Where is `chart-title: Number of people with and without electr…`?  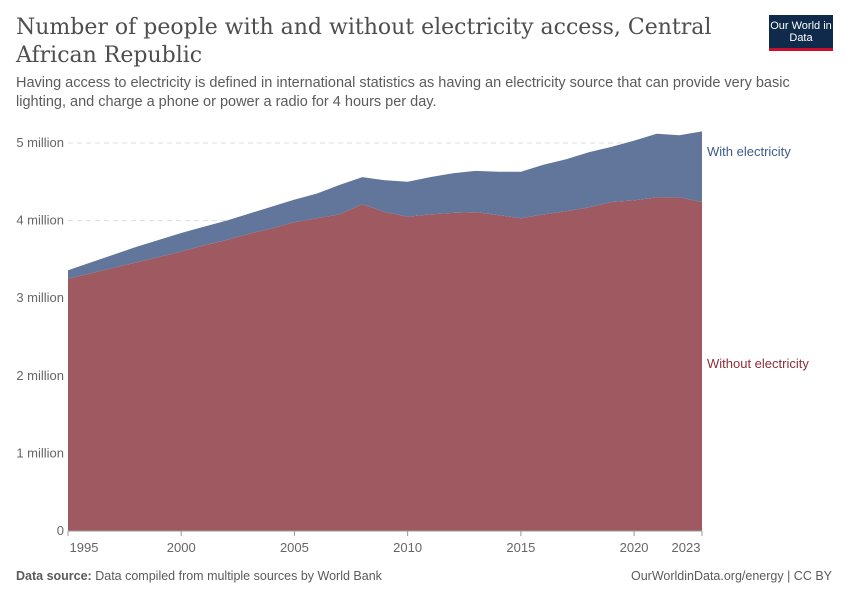 chart-title: Number of people with and without electr… is located at coordinates (364, 41).